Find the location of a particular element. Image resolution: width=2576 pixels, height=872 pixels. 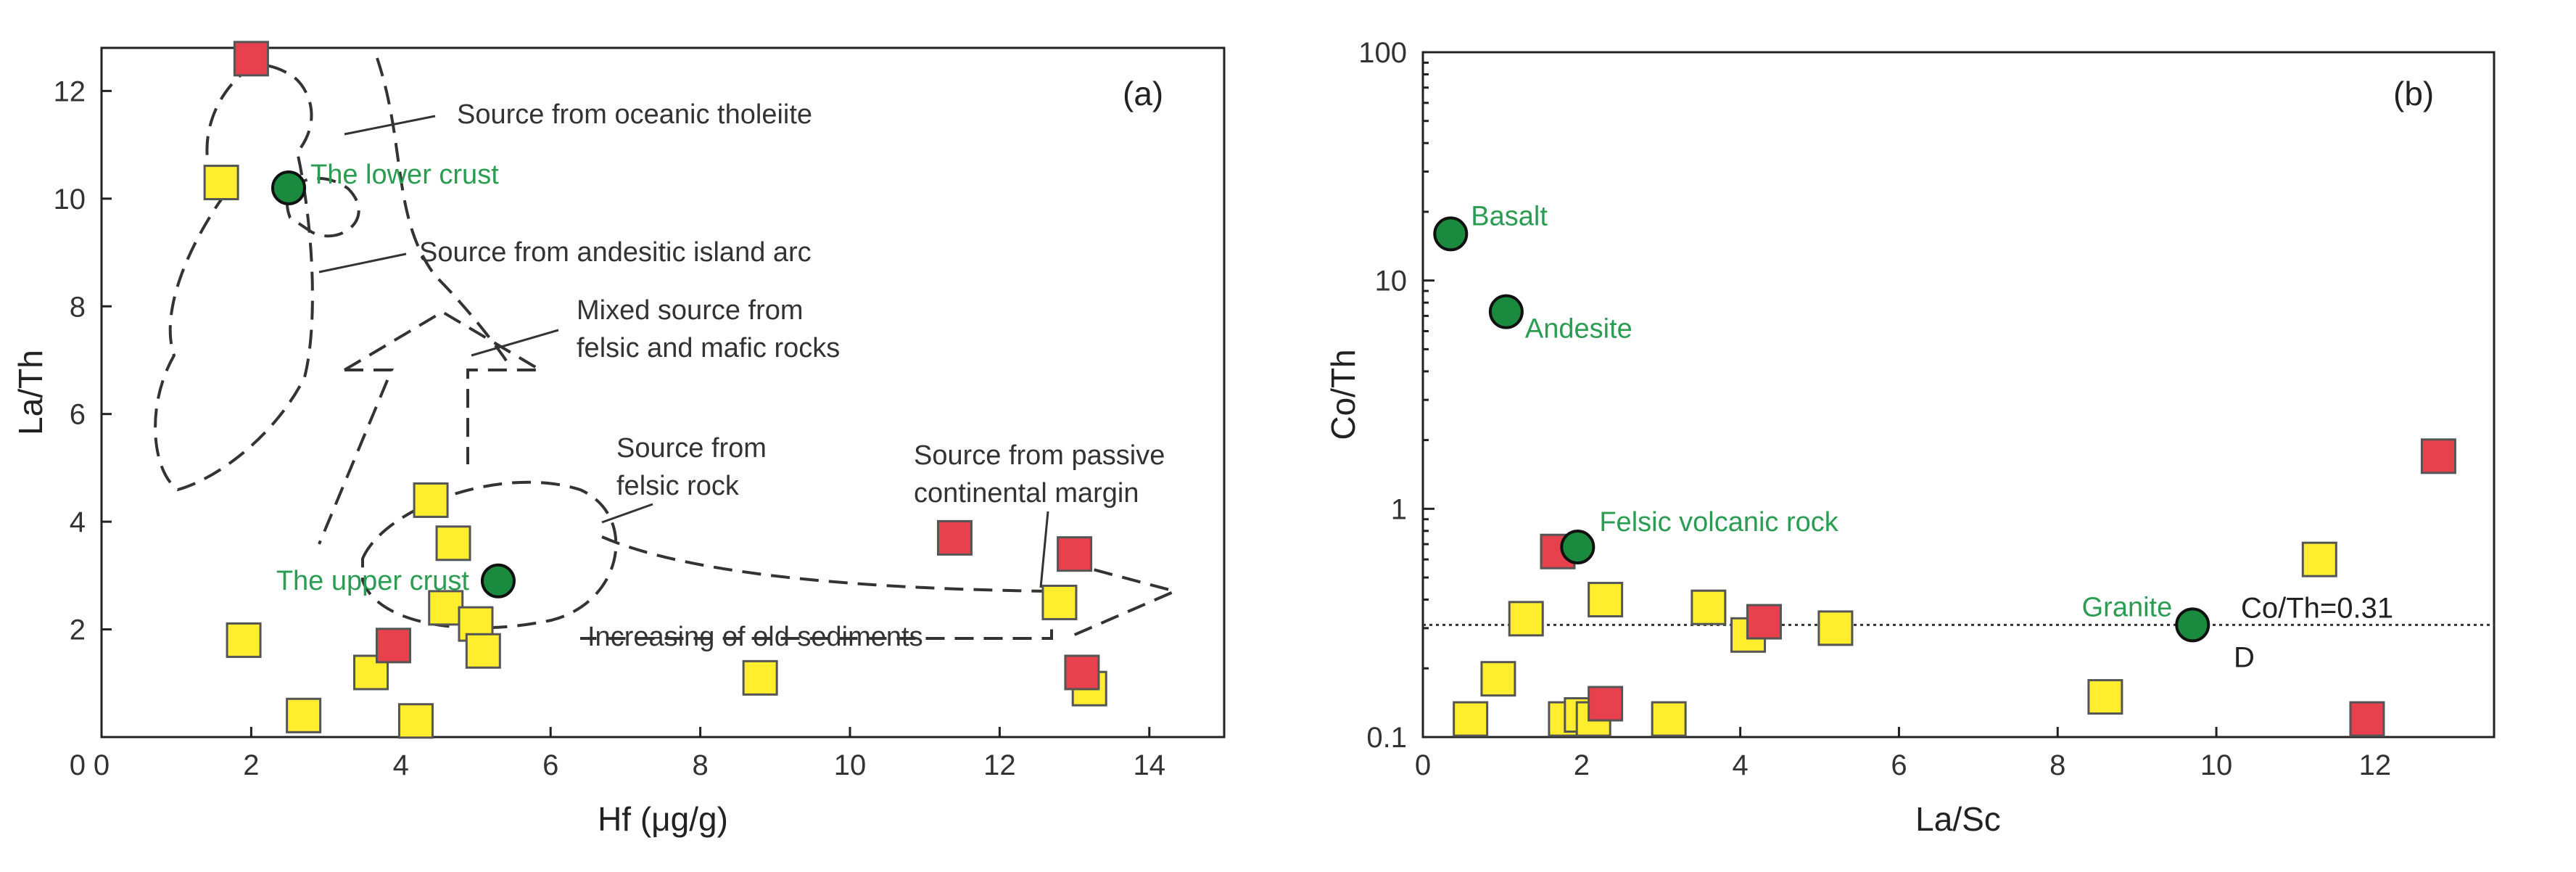

granite-d-label: D is located at coordinates (2244, 657).